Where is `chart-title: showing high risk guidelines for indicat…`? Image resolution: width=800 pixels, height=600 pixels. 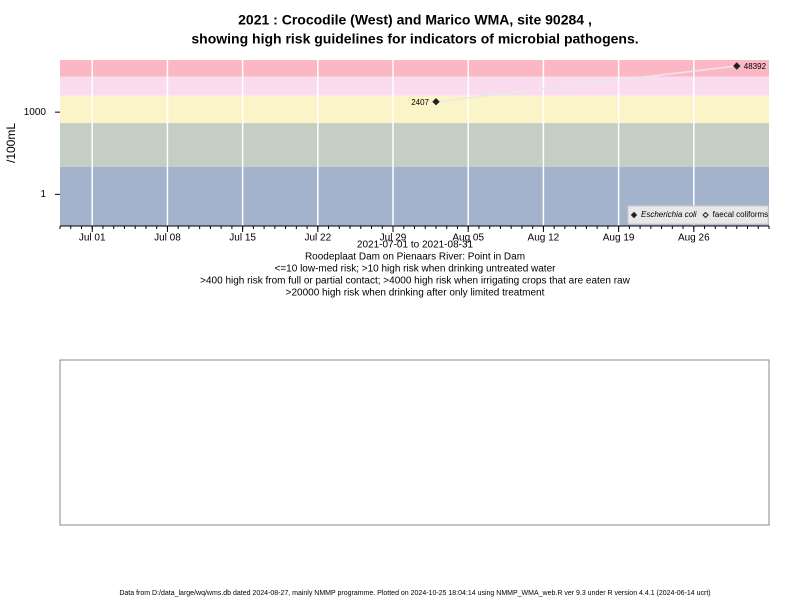
chart-title: showing high risk guidelines for indicat… is located at coordinates (414, 39).